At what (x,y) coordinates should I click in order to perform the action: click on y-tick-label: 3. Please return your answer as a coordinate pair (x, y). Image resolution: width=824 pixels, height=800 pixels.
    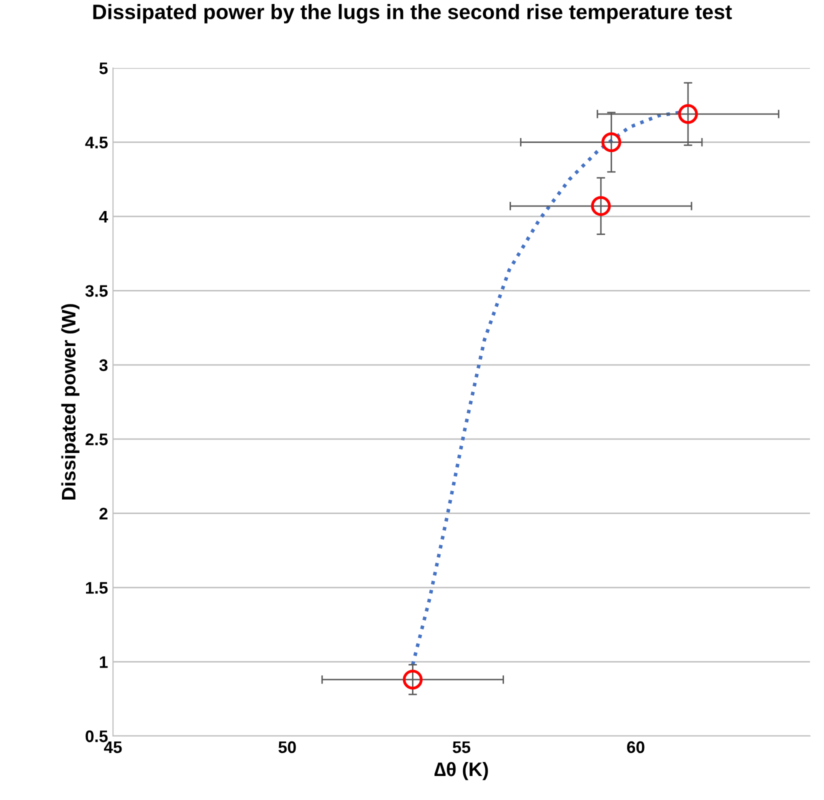
    Looking at the image, I should click on (103, 365).